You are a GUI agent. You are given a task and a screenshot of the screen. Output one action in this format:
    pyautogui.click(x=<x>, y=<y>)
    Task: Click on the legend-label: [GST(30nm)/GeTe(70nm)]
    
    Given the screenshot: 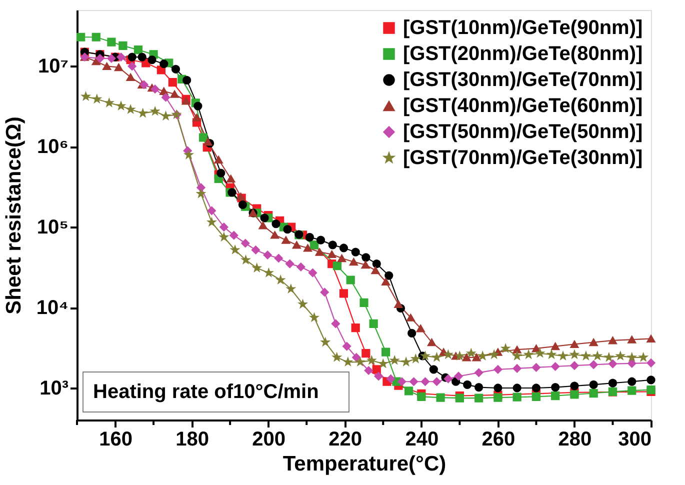 What is the action you would take?
    pyautogui.click(x=523, y=80)
    